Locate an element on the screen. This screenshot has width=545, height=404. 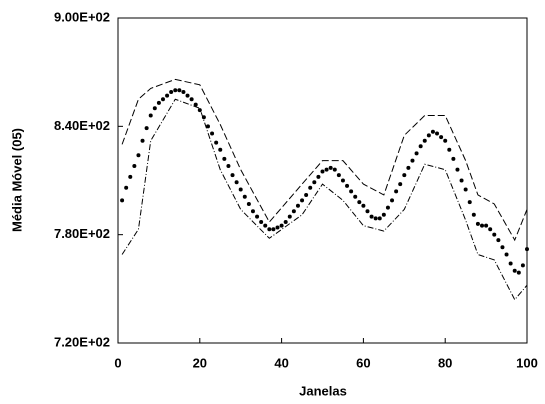
y-tick-label: 7.20E+02 is located at coordinates (82, 341).